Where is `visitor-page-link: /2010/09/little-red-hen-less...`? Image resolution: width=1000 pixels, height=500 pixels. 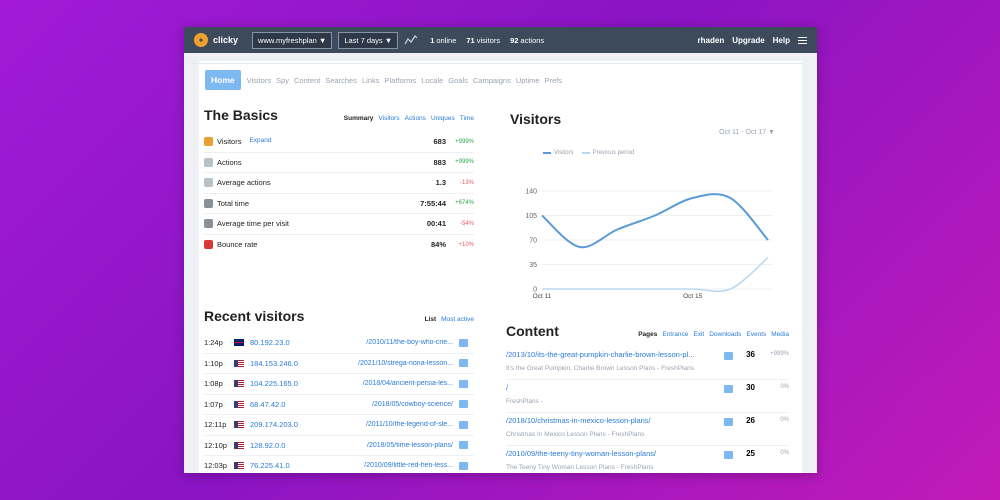
visitor-page-link: /2010/09/little-red-hen-less... is located at coordinates (408, 466).